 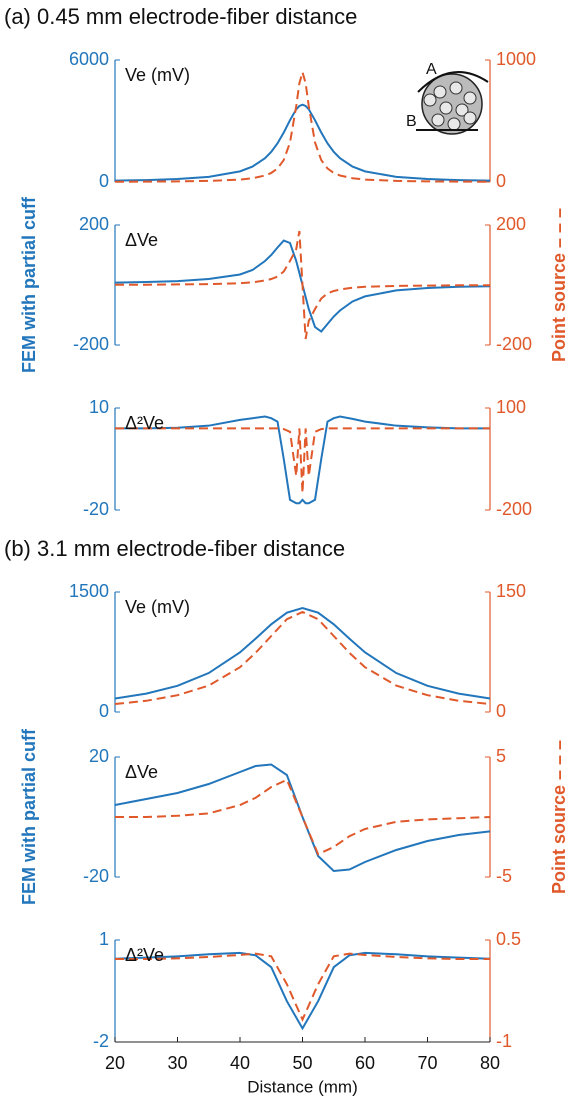 I want to click on y2-tick-label: 150, so click(x=511, y=591).